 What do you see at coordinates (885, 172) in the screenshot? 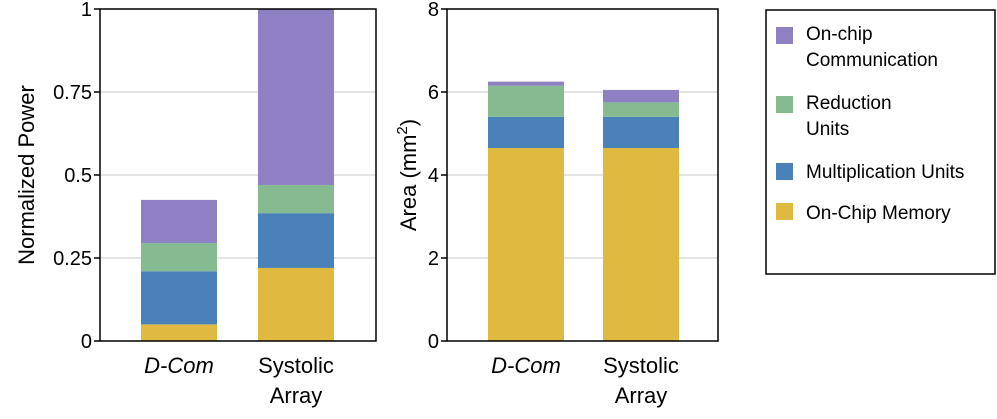
I see `legend-label: Multiplication Units` at bounding box center [885, 172].